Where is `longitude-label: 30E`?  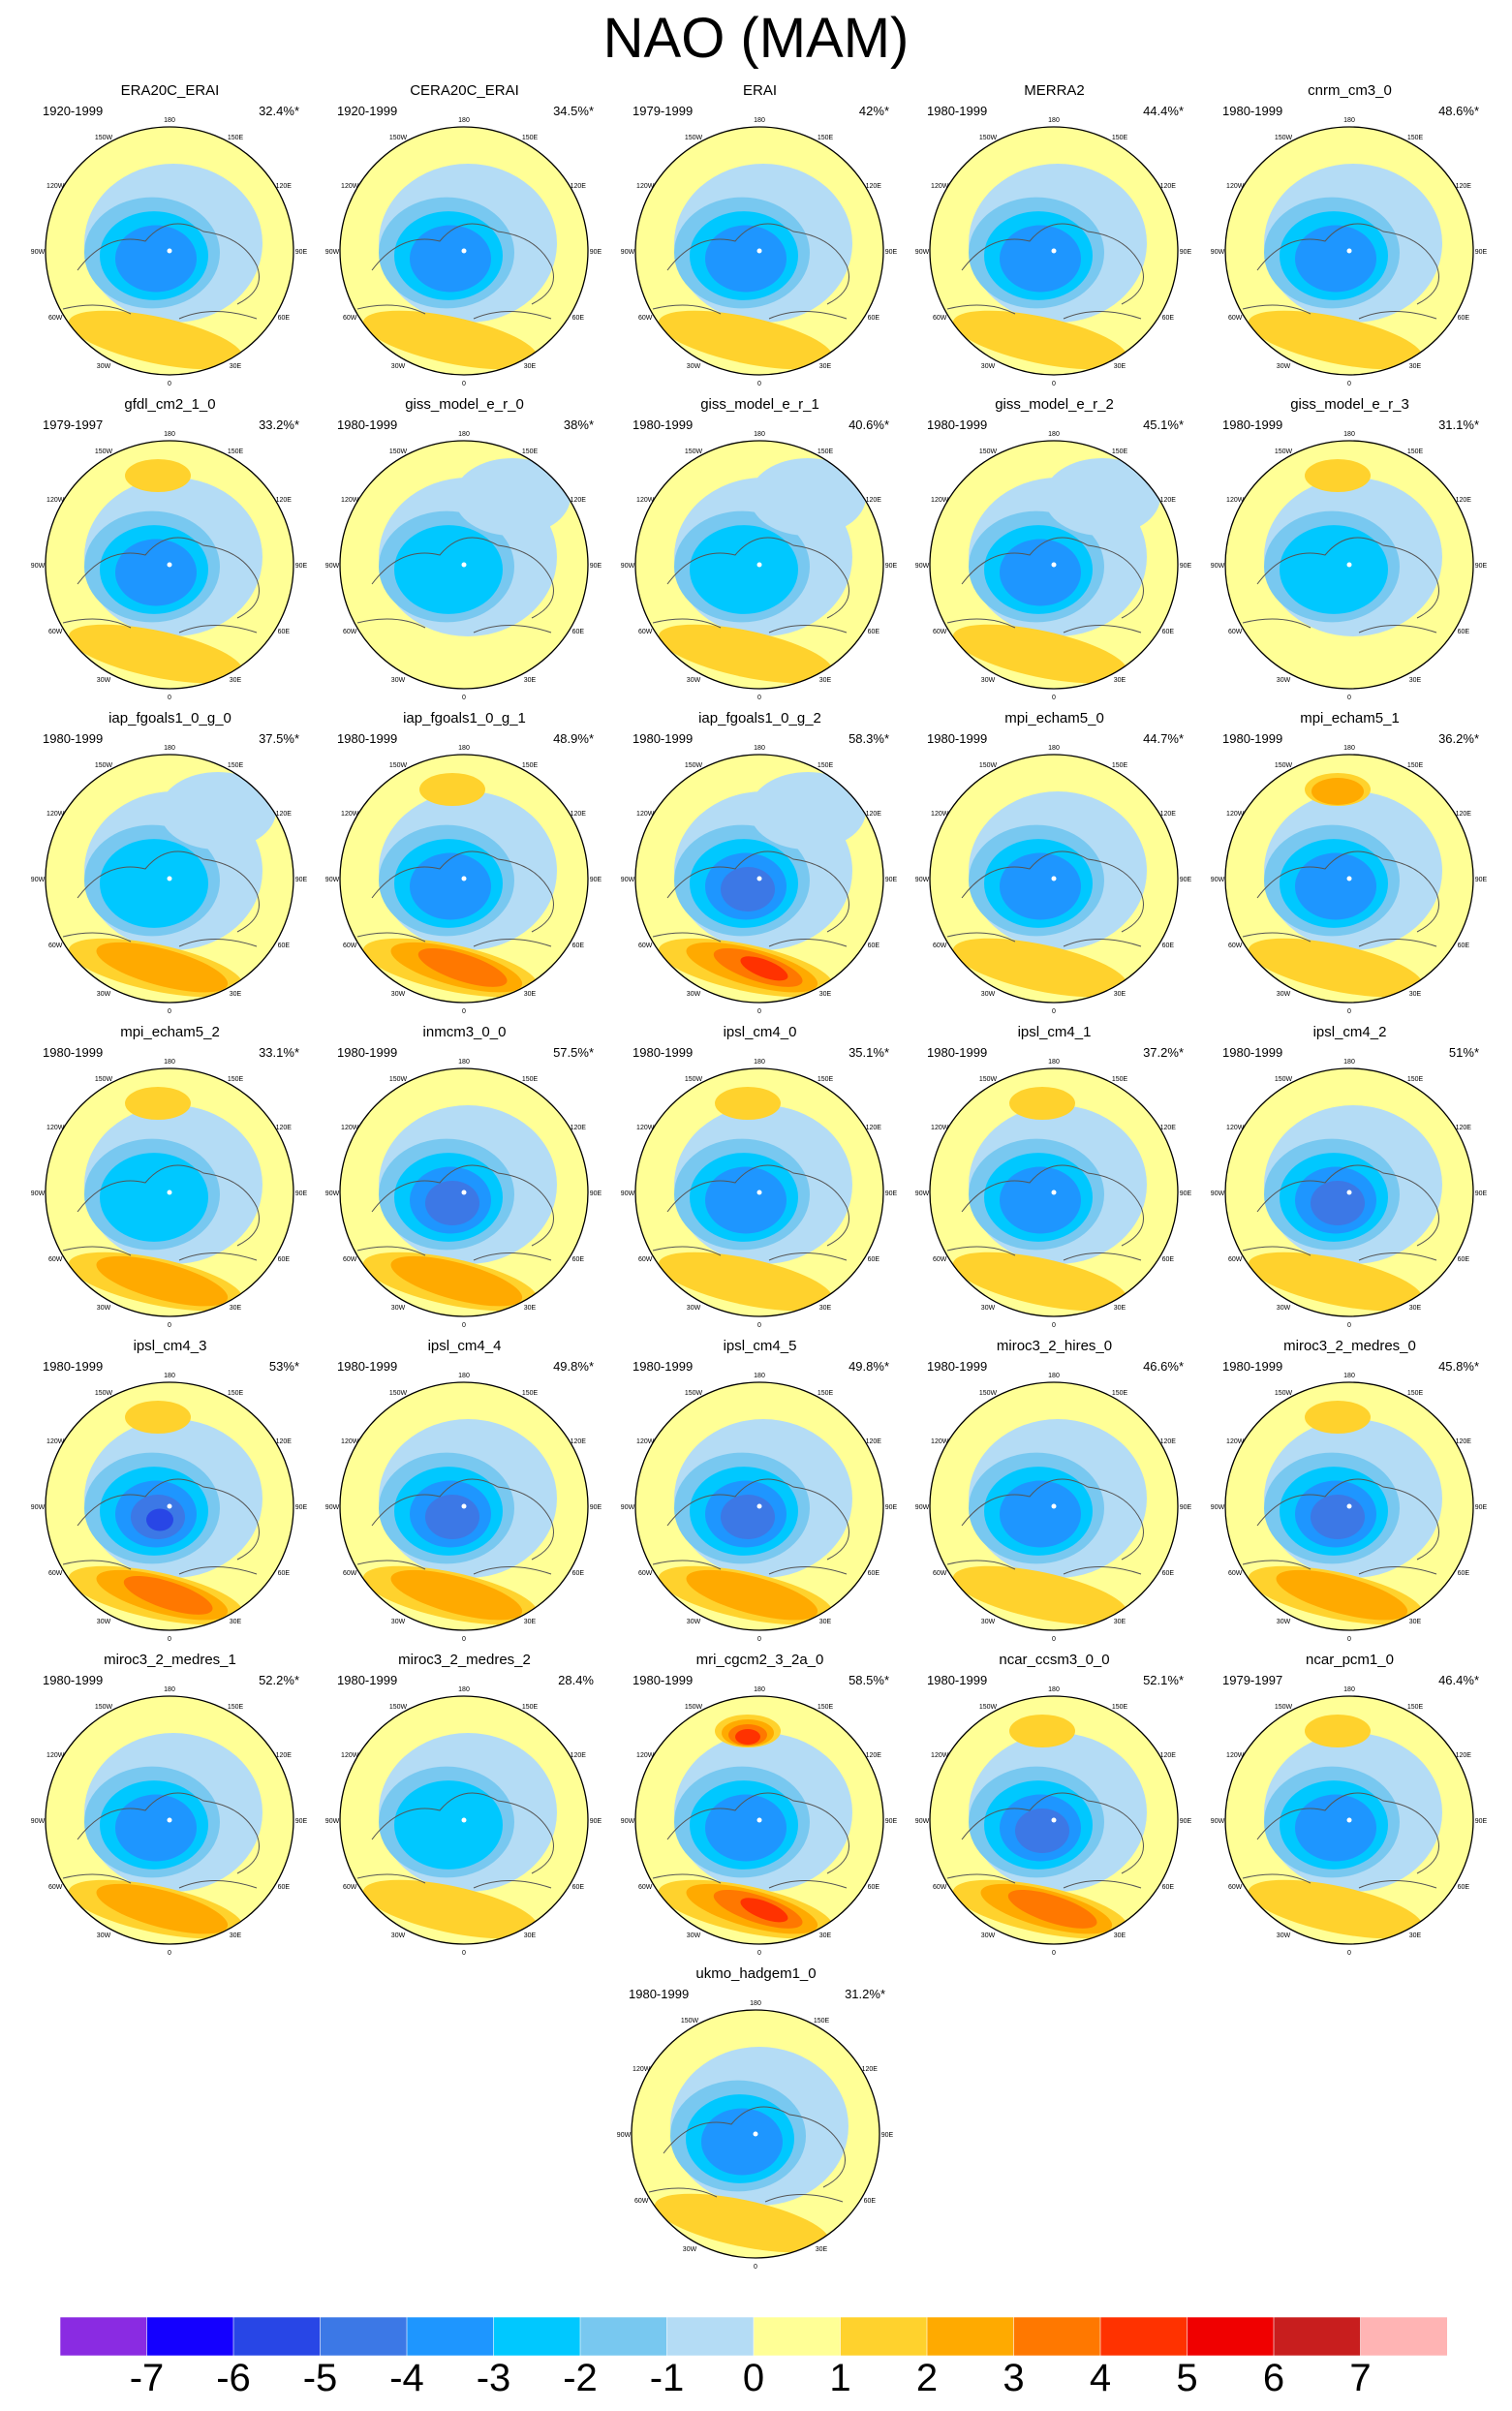 longitude-label: 30E is located at coordinates (530, 366).